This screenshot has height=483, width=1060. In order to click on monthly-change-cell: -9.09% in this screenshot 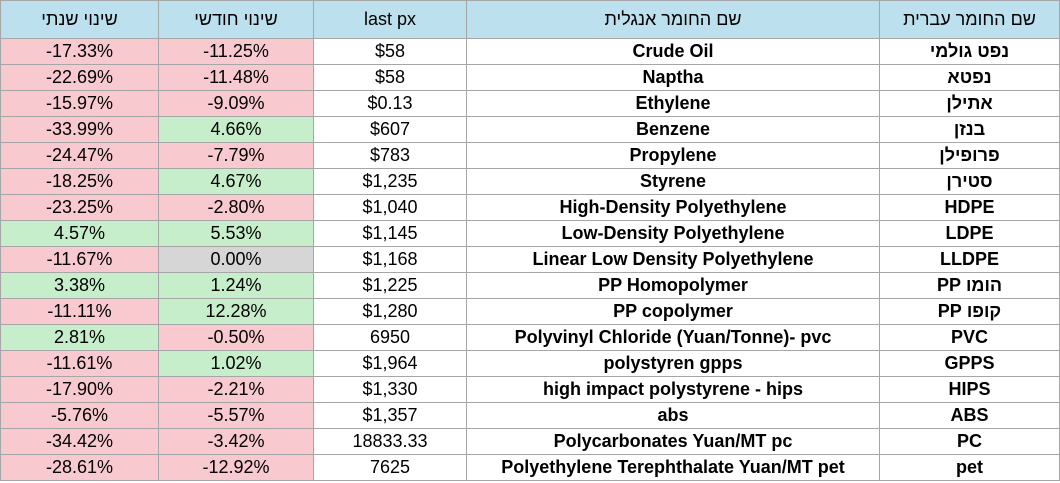, I will do `click(236, 103)`.